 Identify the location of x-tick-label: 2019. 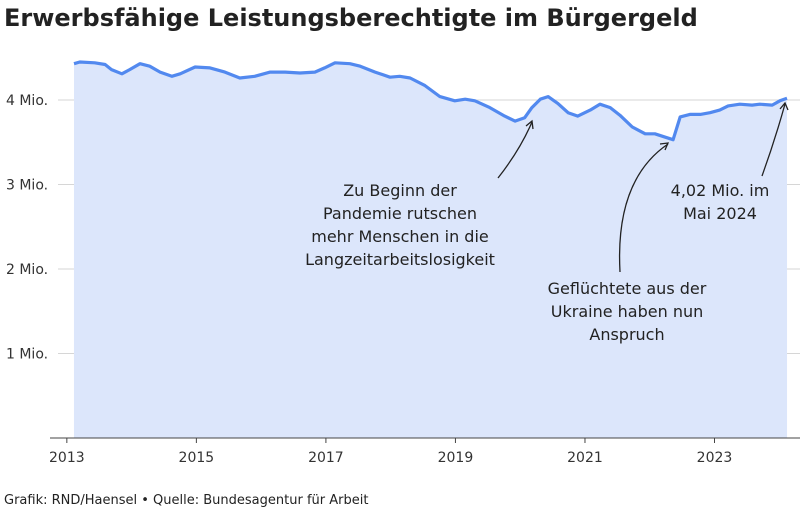
(456, 458).